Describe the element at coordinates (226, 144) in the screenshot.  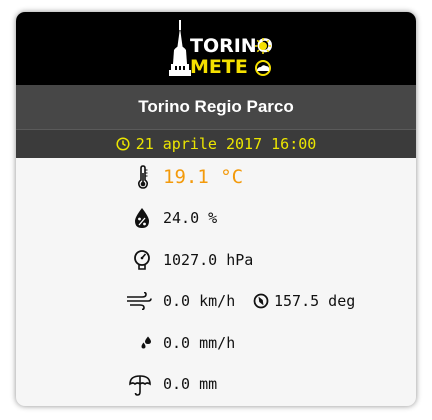
I see `timestamp-text: 21 aprile 2017 16:00` at that location.